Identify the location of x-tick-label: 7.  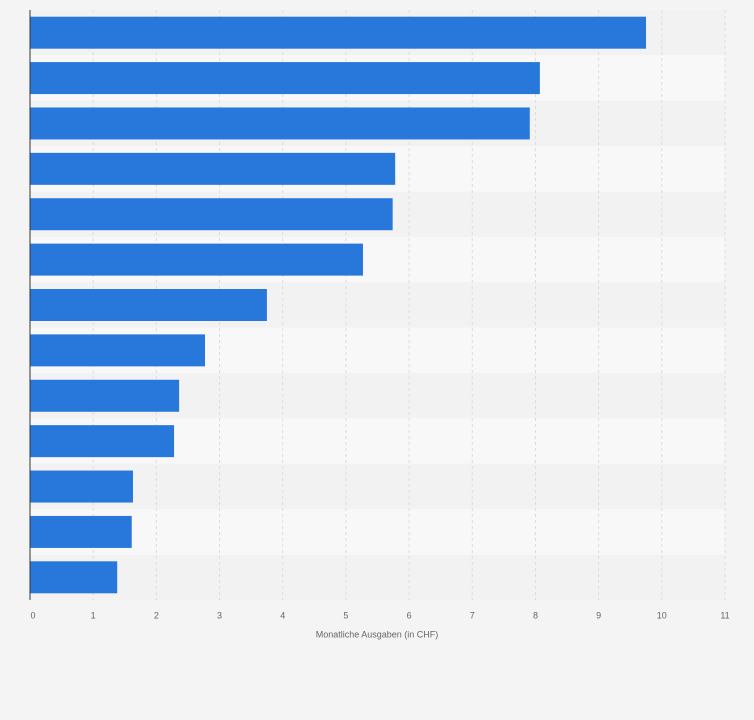
(472, 615).